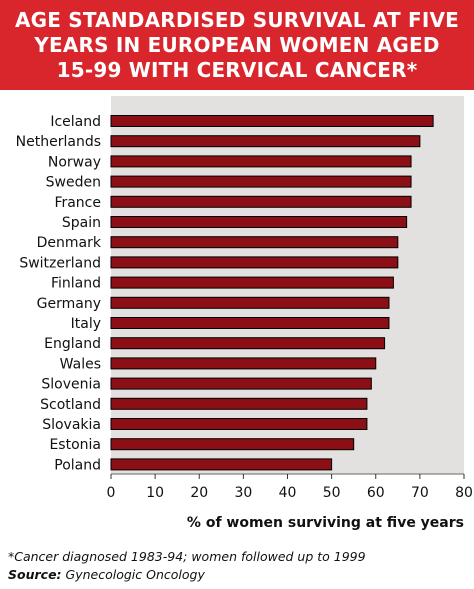  I want to click on category-label: Norway, so click(74, 162).